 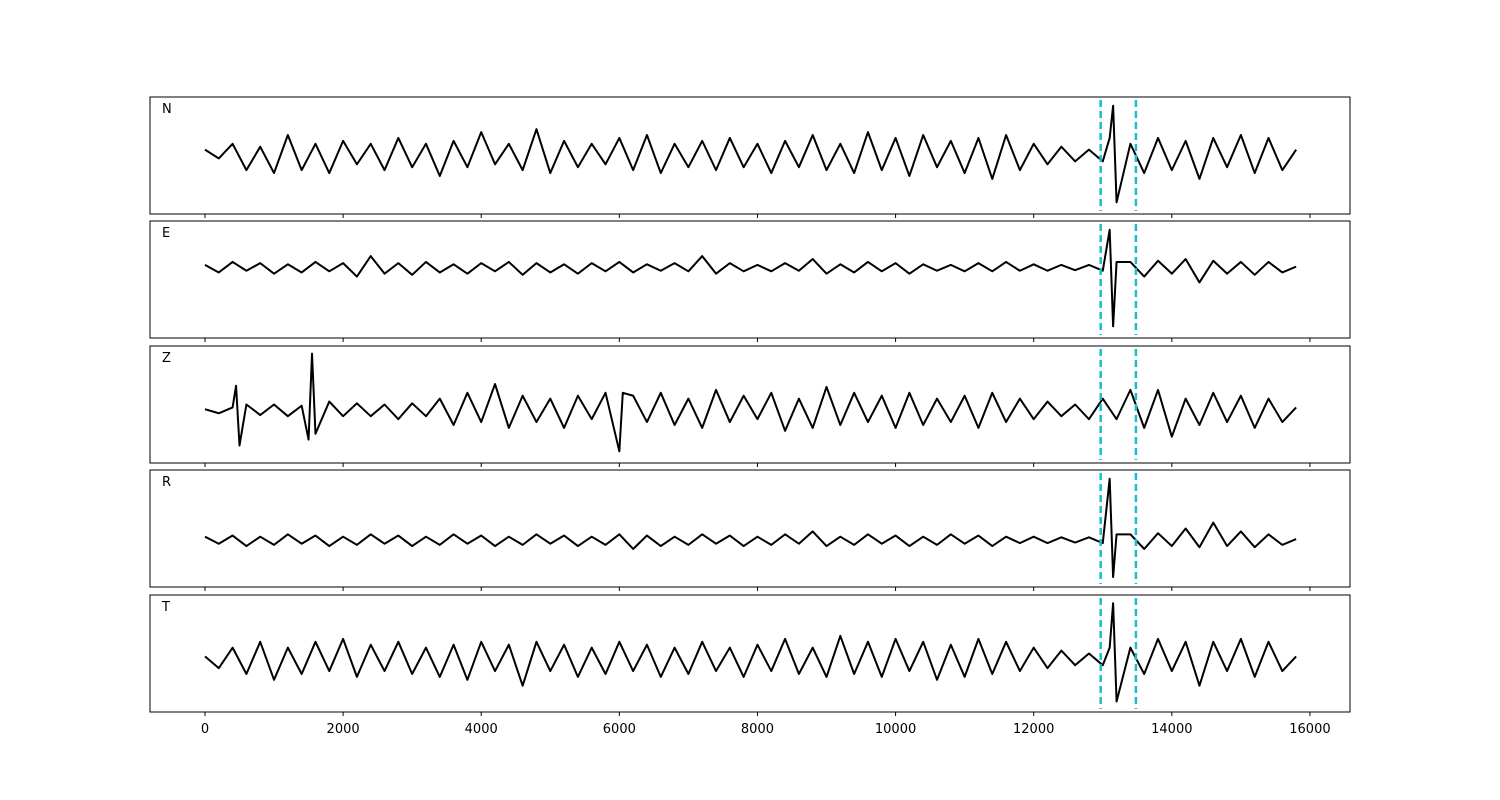 I want to click on x-tick-label: 12000, so click(x=1033, y=729).